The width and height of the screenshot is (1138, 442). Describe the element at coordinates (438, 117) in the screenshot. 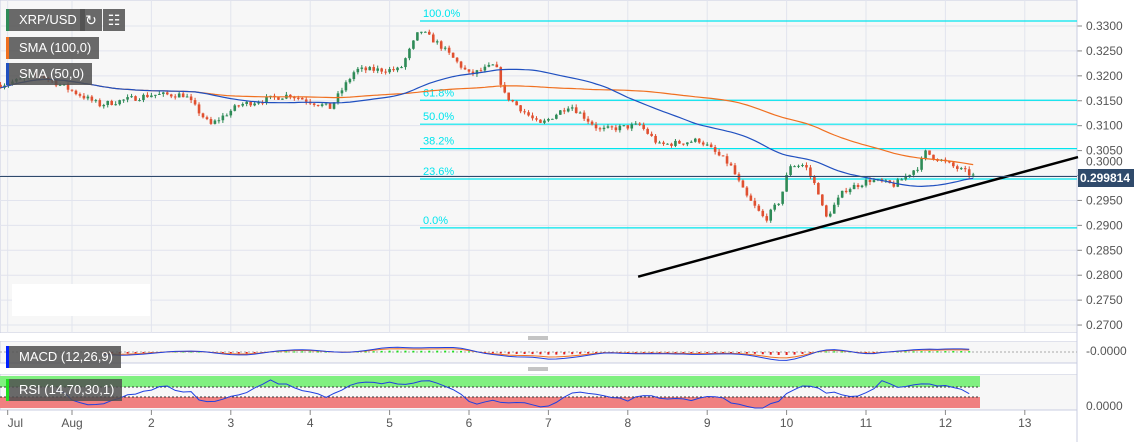

I see `fib-label: 50.0%` at that location.